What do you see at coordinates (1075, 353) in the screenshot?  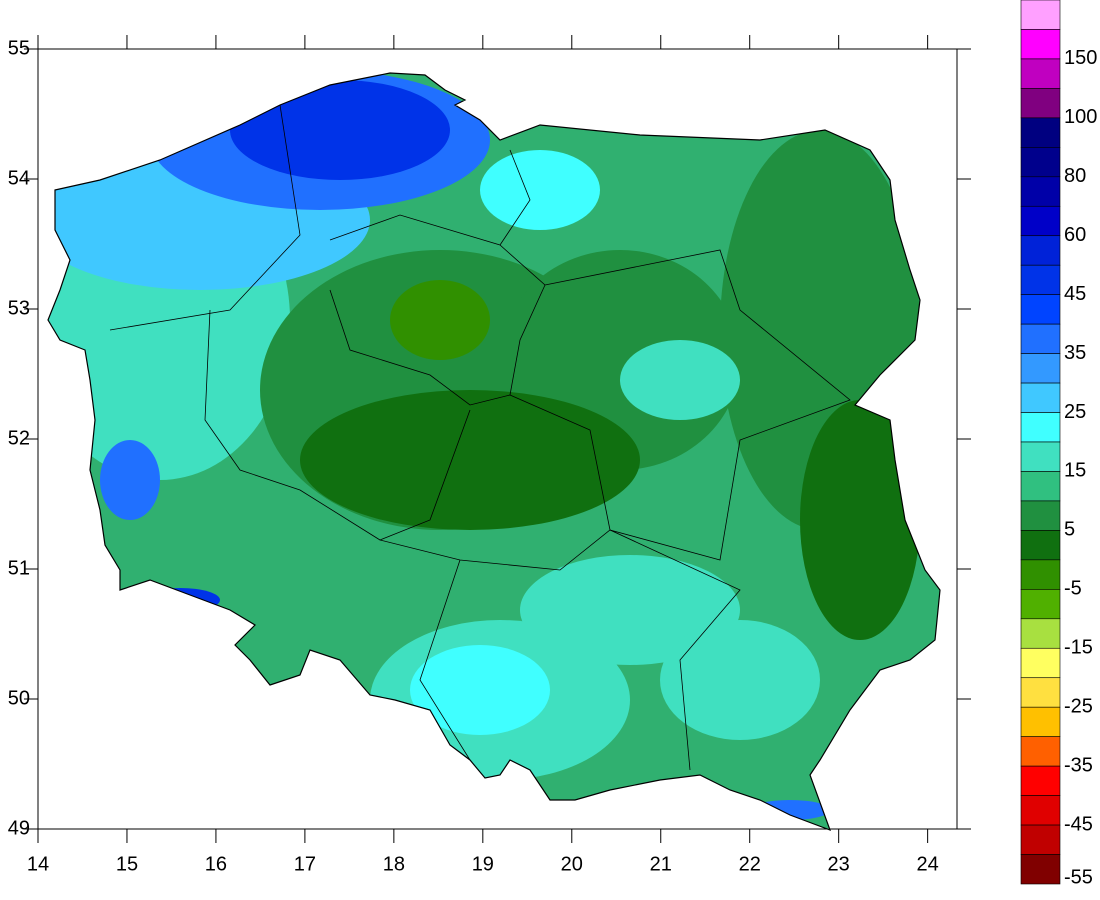 I see `colorbar-label: 35` at bounding box center [1075, 353].